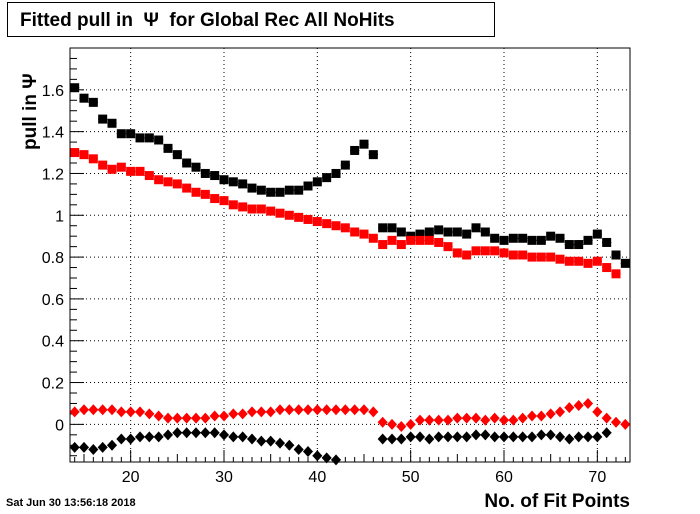 This screenshot has height=514, width=700. What do you see at coordinates (53, 91) in the screenshot?
I see `y-tick-label: 1.6` at bounding box center [53, 91].